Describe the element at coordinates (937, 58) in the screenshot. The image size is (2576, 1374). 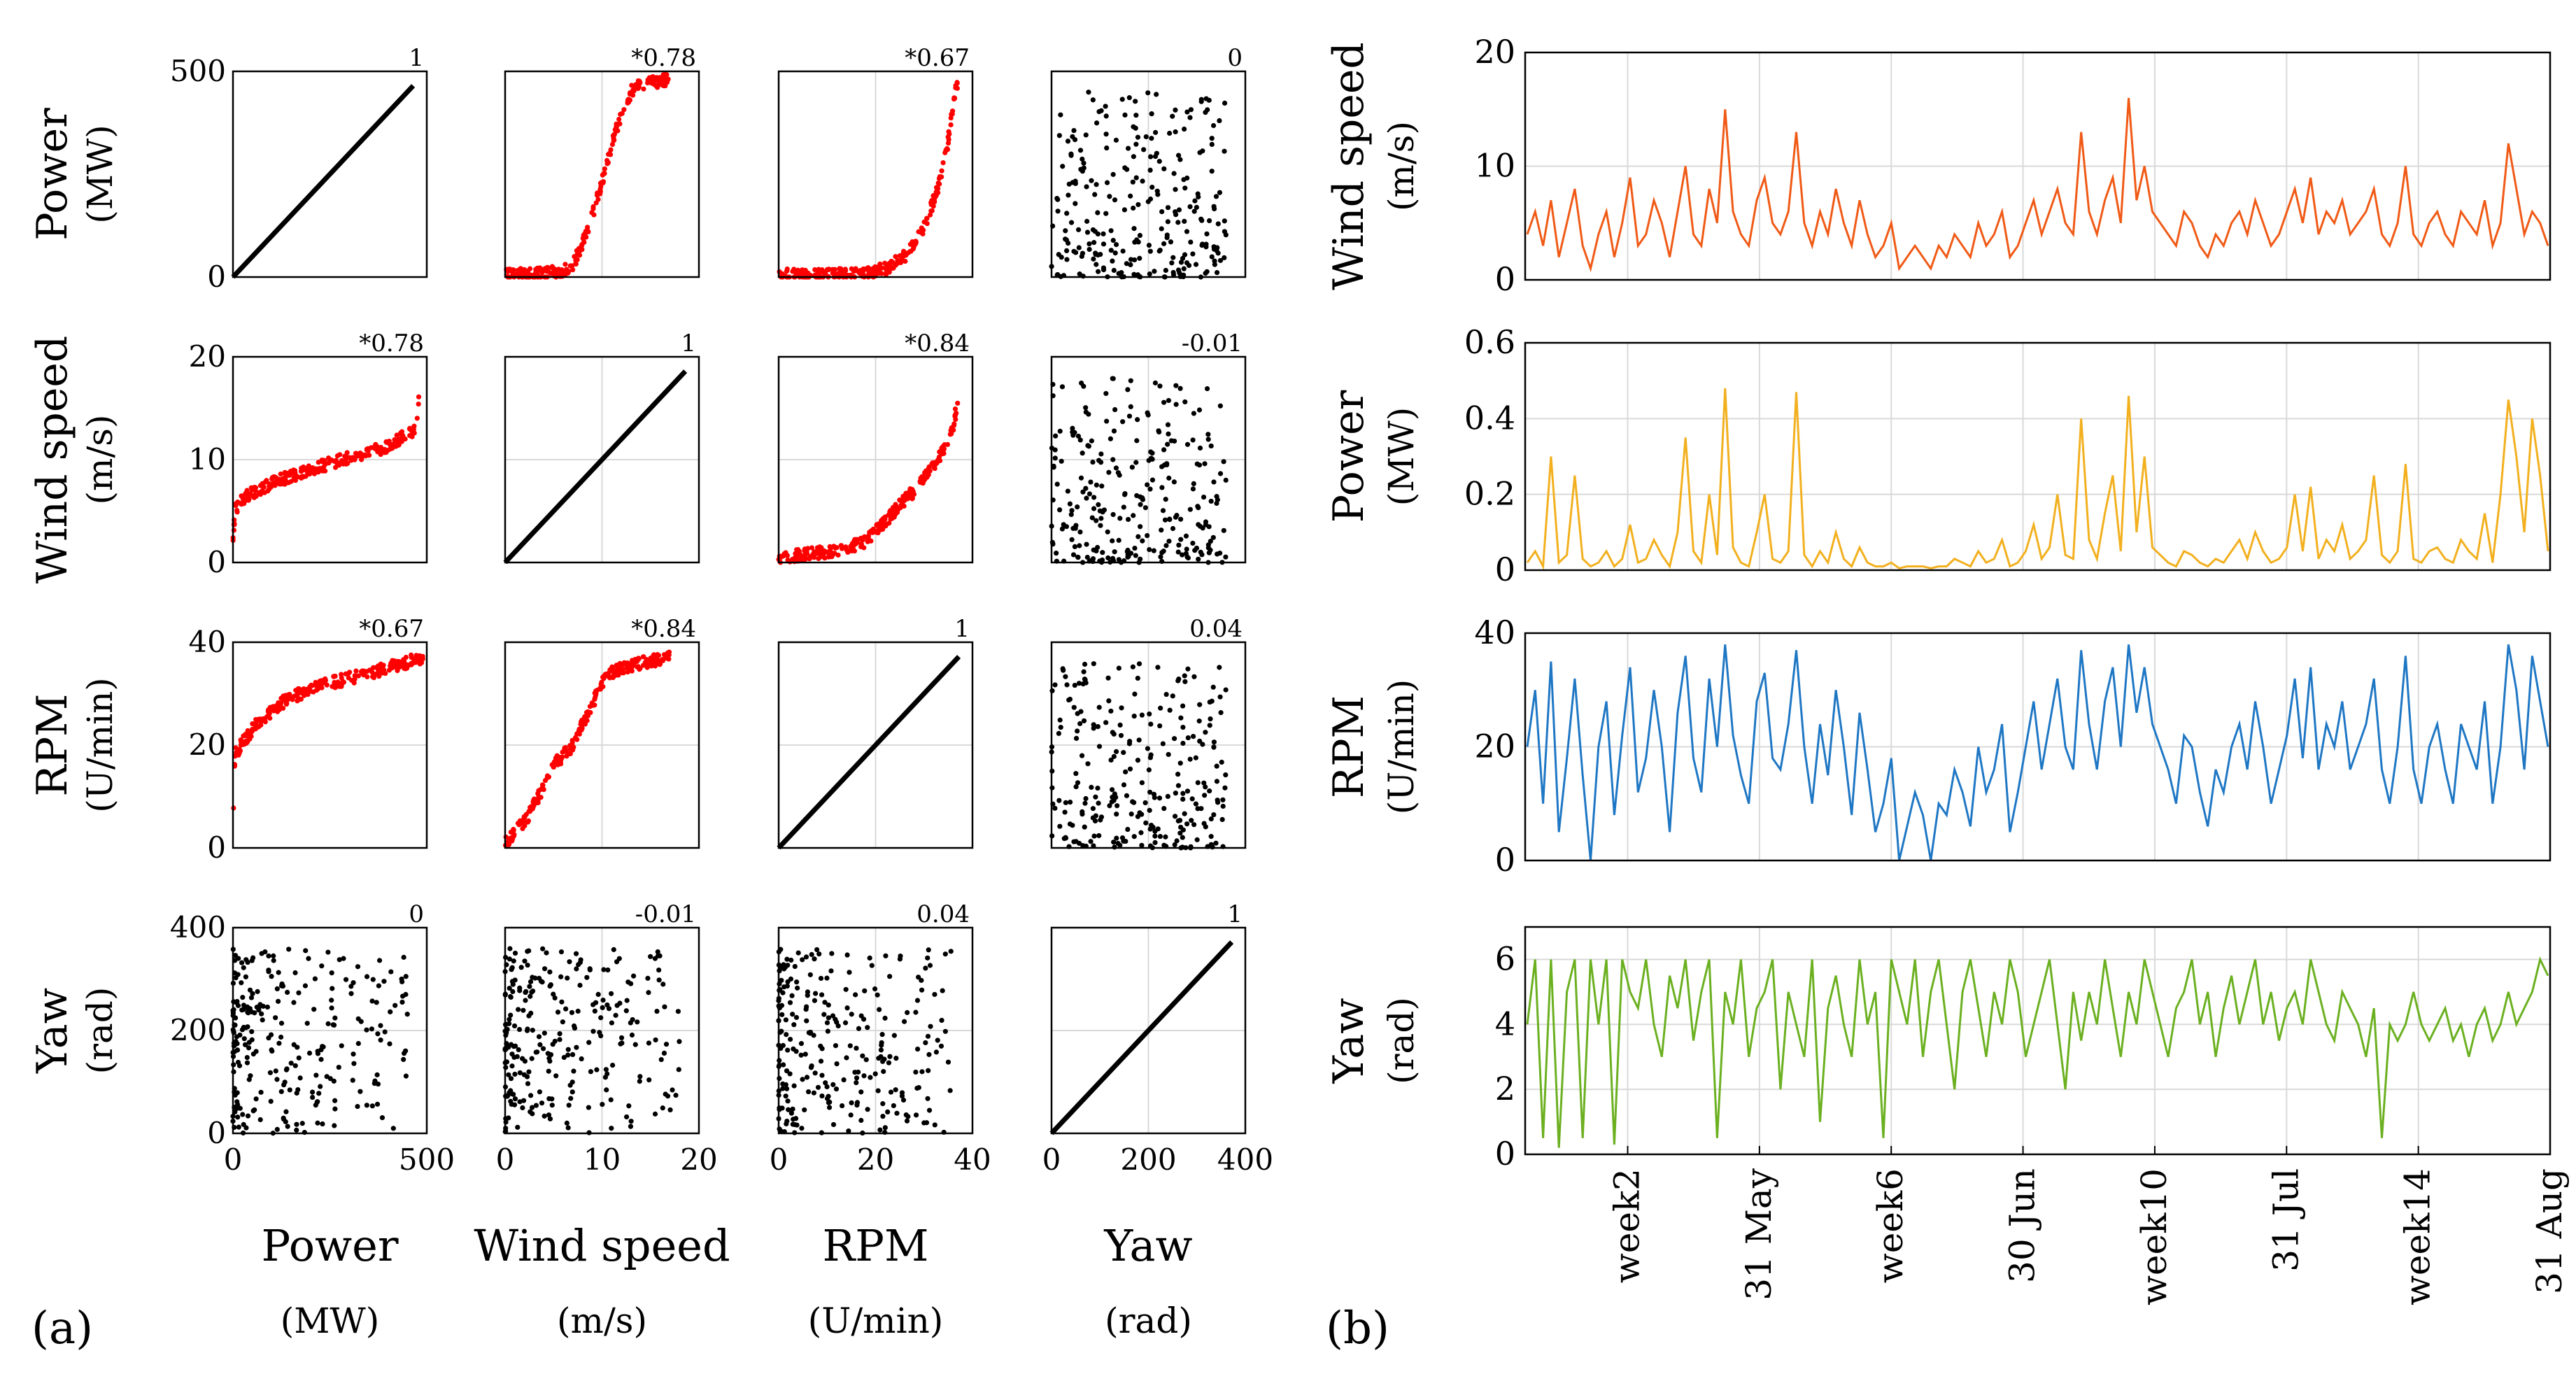
I see `correlation-label: *0.67` at that location.